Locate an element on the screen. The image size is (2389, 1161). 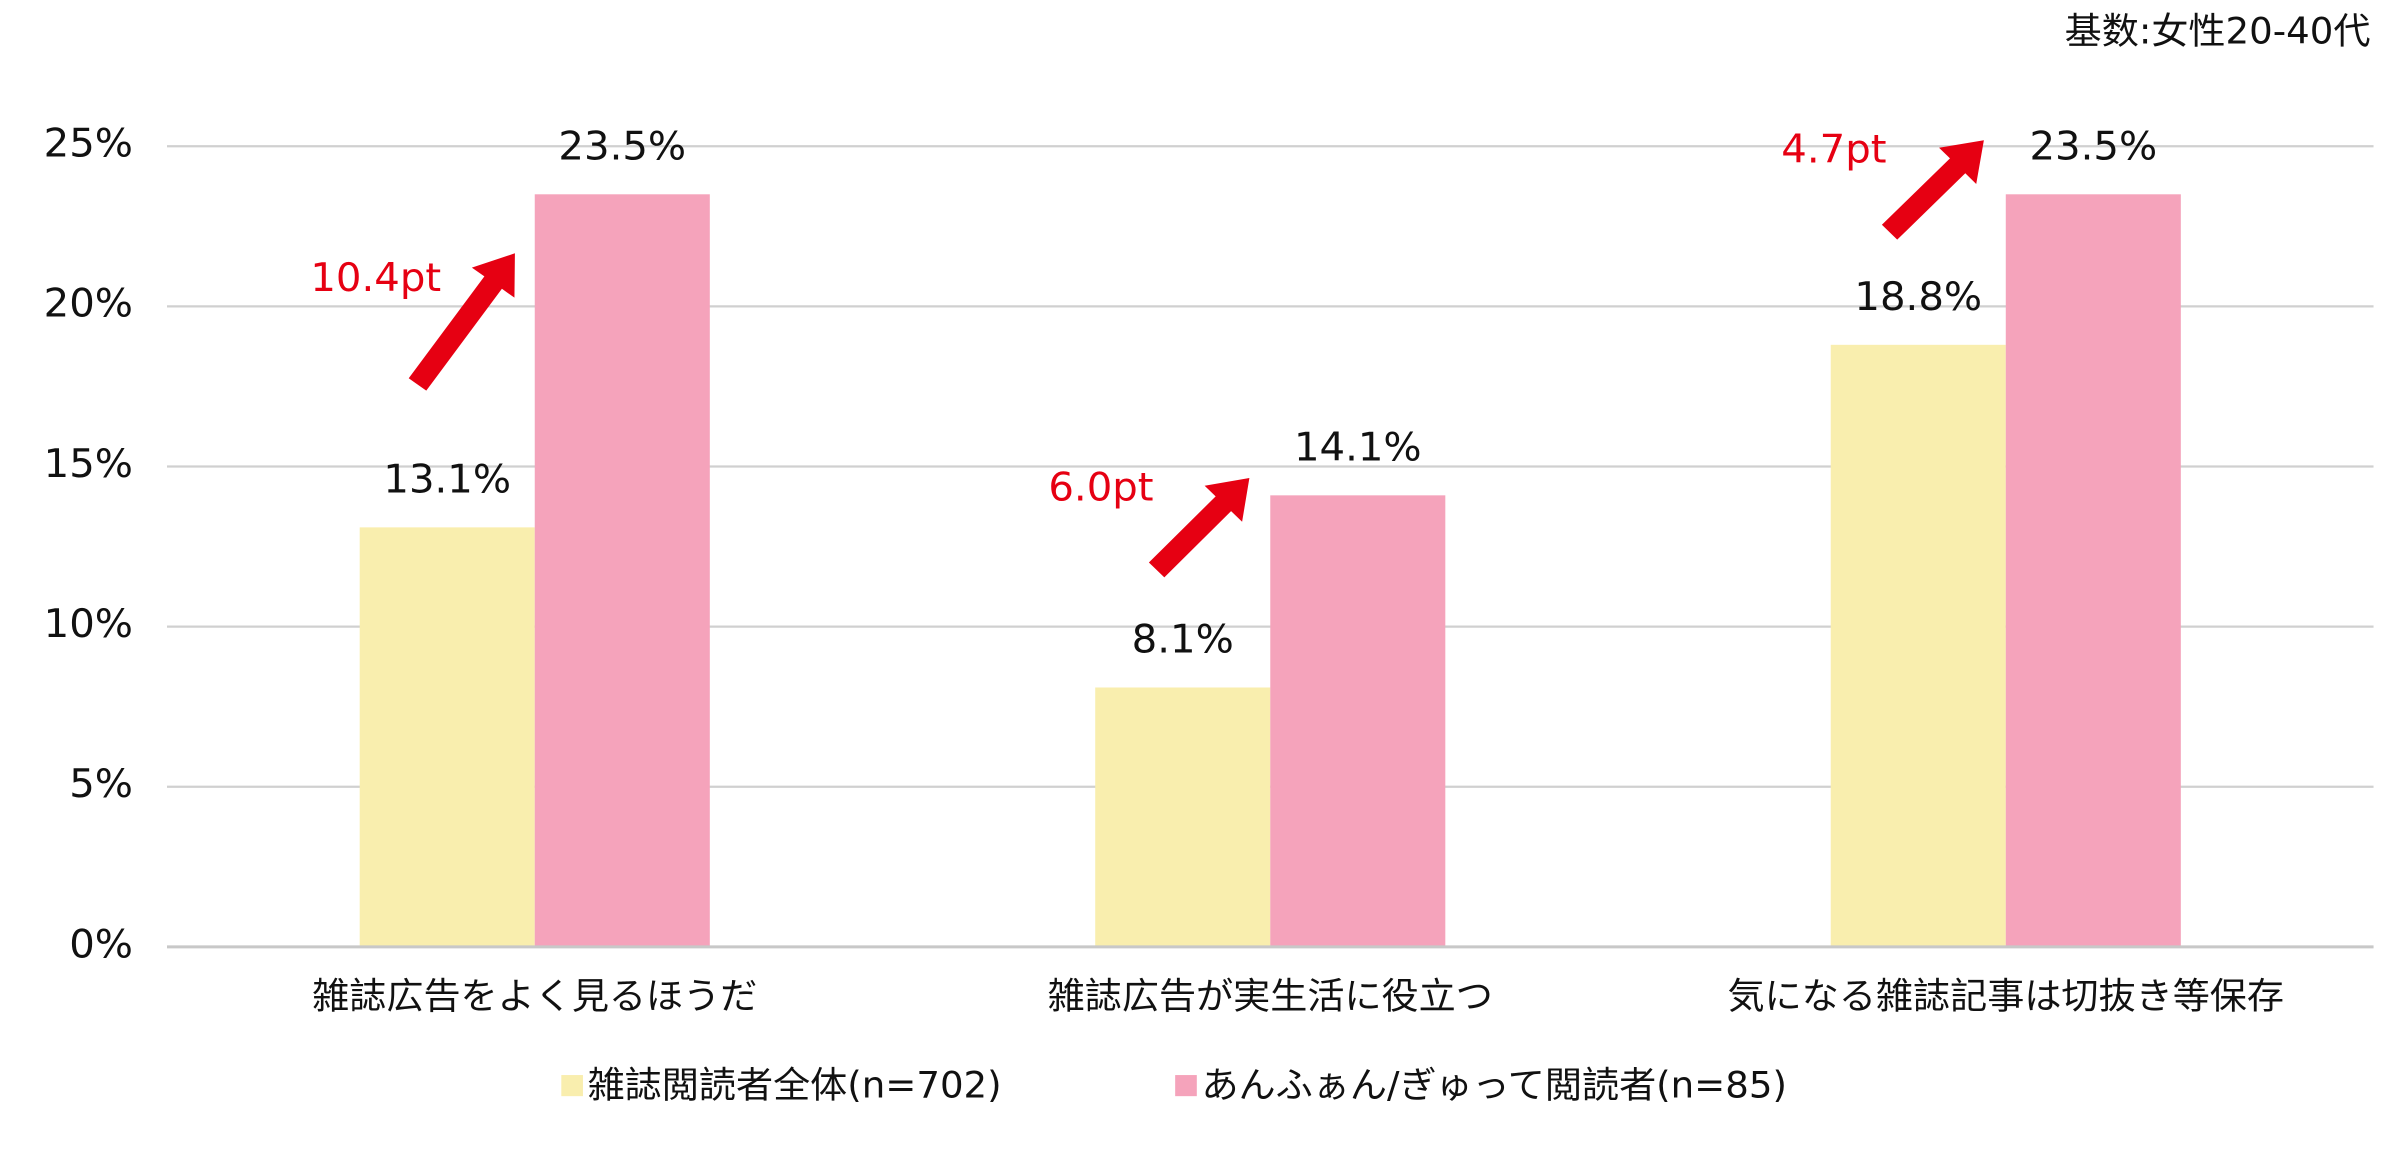
legend-label: あんふぁん/ぎゅって閲読者(n=85) is located at coordinates (1493, 1085).